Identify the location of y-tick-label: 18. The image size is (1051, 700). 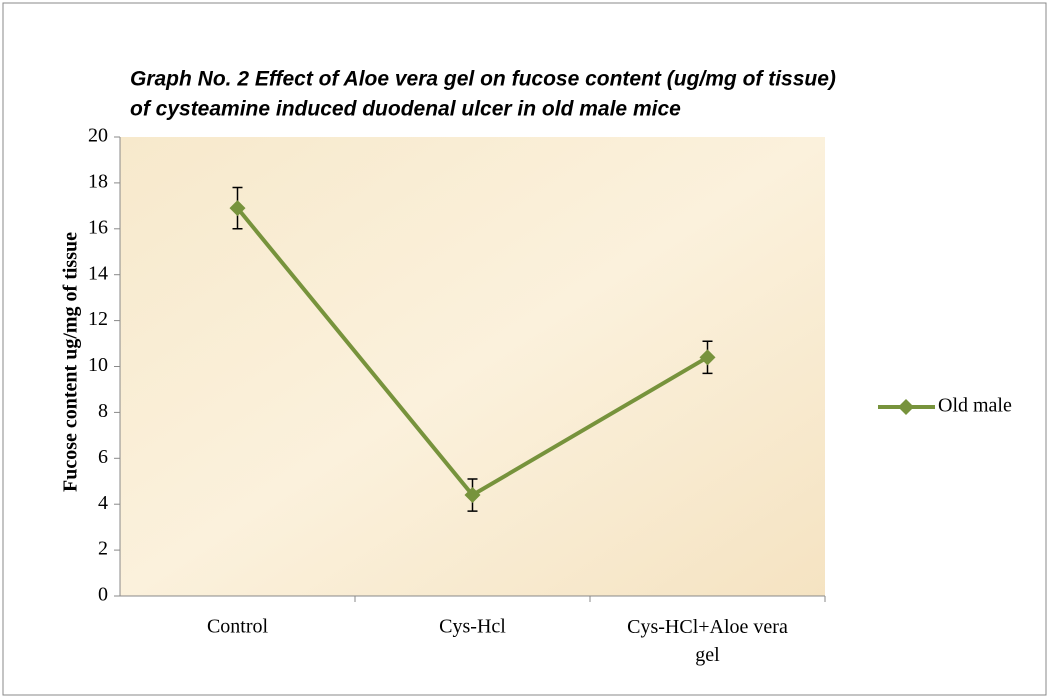
(98, 181).